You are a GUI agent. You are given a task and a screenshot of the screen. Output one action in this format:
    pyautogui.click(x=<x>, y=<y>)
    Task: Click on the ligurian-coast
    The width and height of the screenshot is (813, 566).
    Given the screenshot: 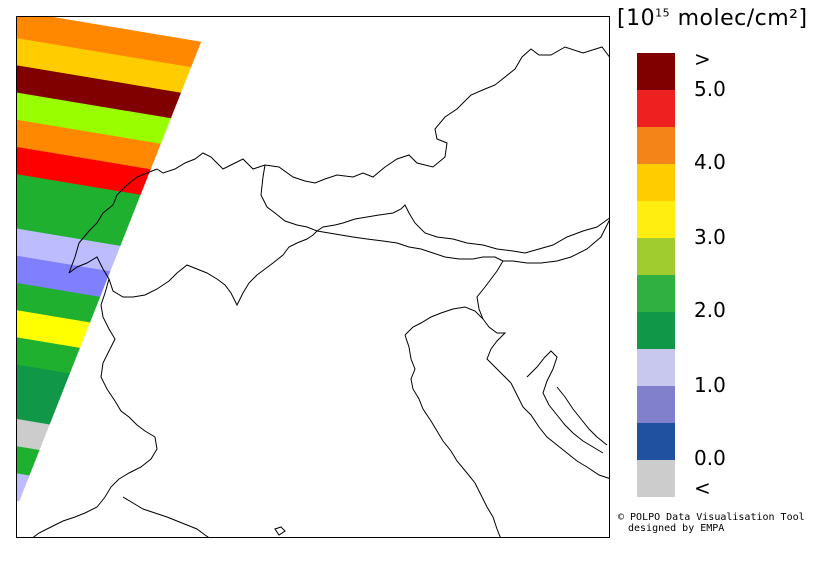 What is the action you would take?
    pyautogui.click(x=165, y=516)
    